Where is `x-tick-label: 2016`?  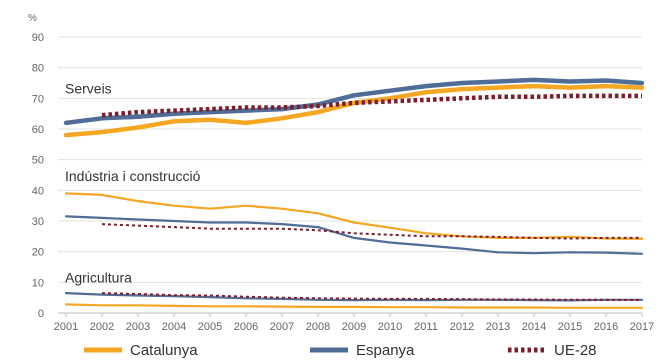 x-tick-label: 2016 is located at coordinates (606, 327).